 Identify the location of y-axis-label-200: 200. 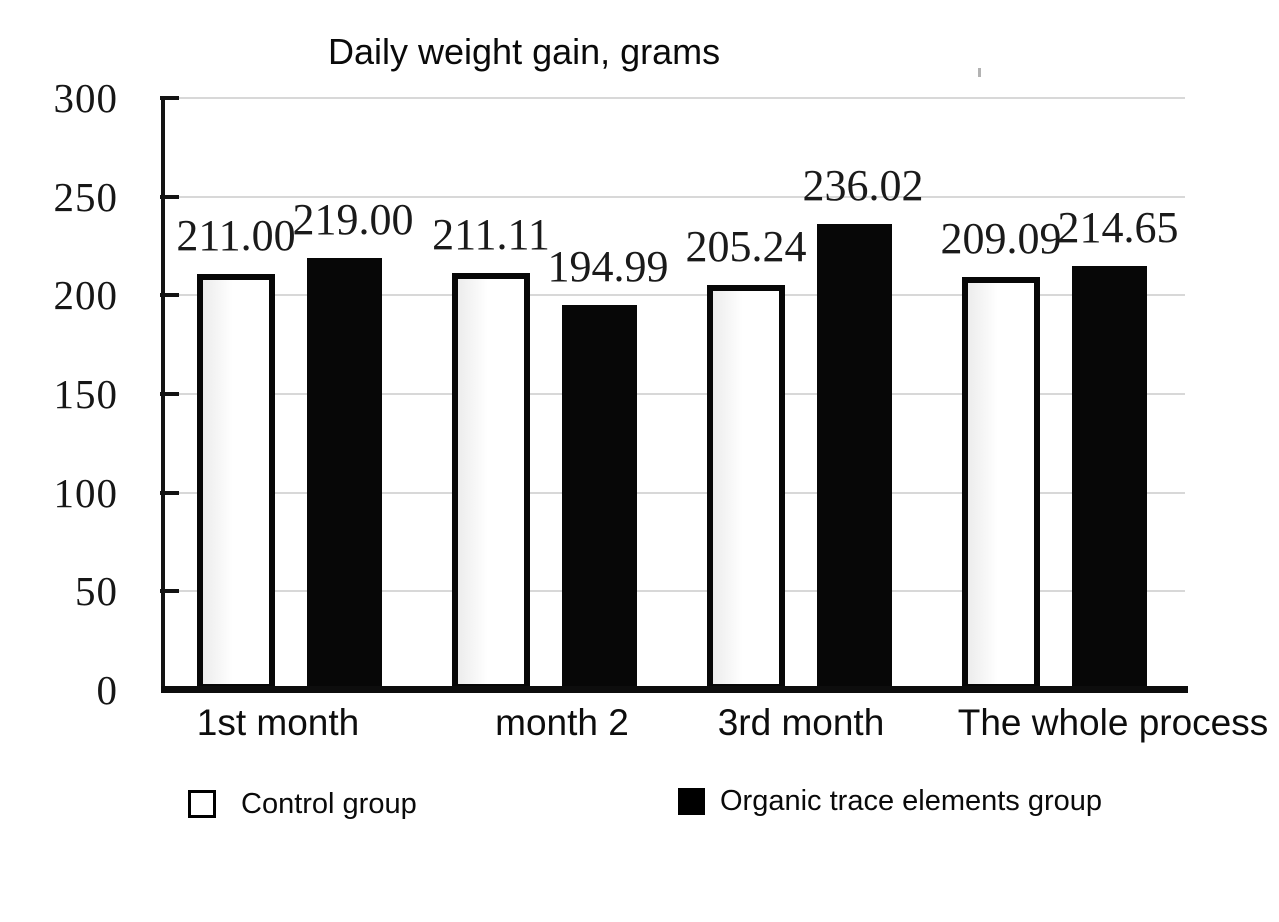
(85, 295).